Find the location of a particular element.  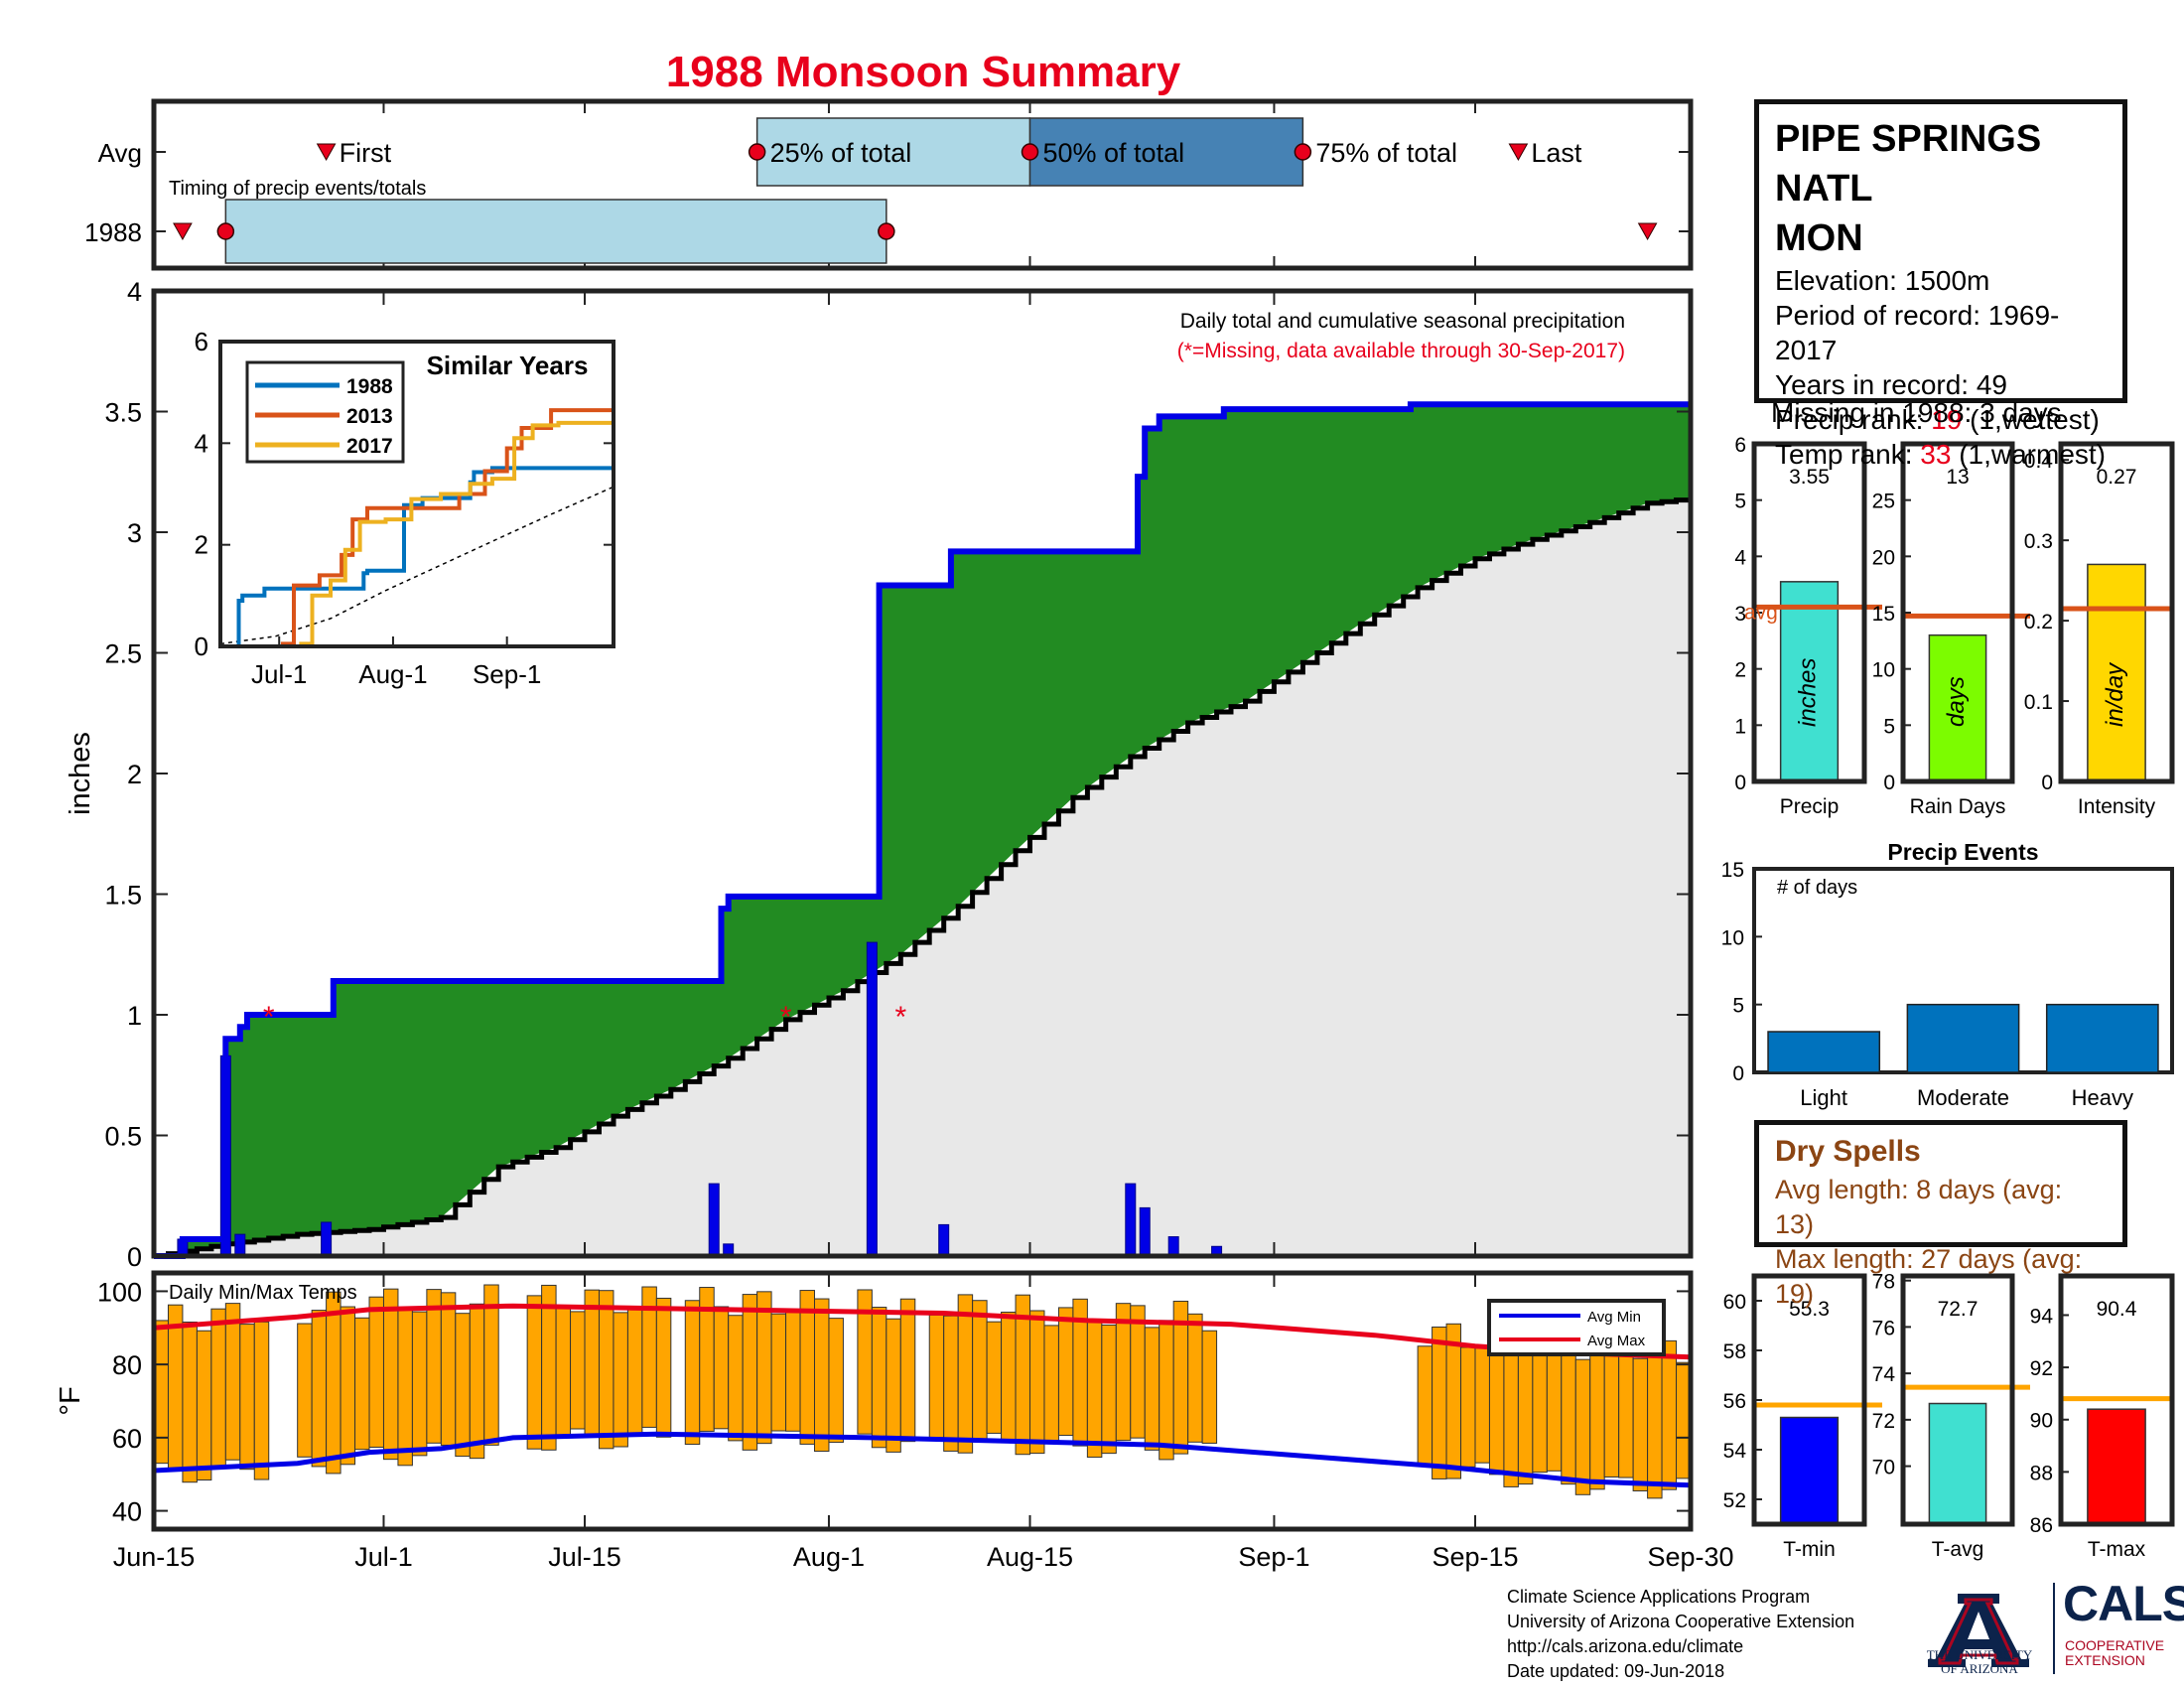

similar-average-line is located at coordinates (416, 565).